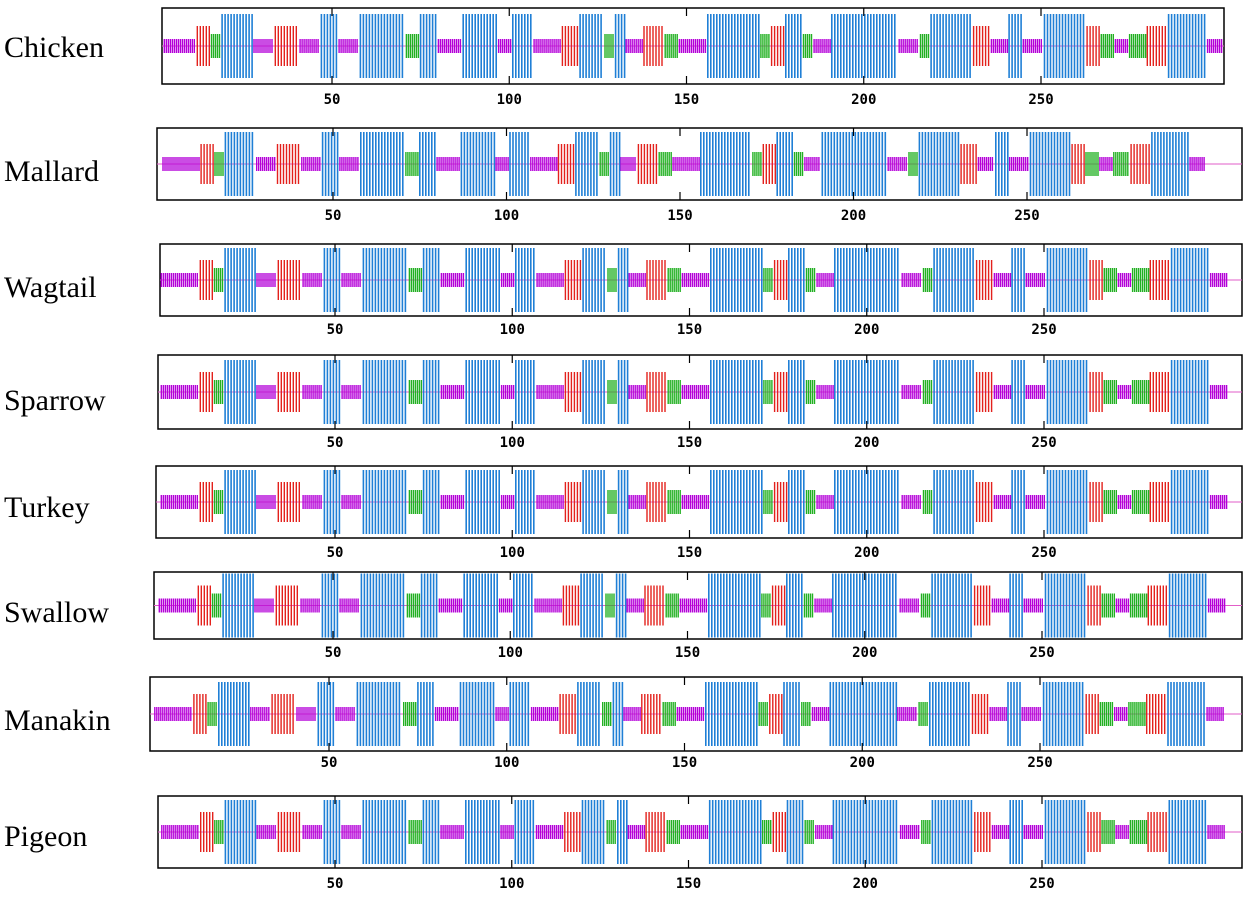  I want to click on species-label: Pigeon, so click(46, 836).